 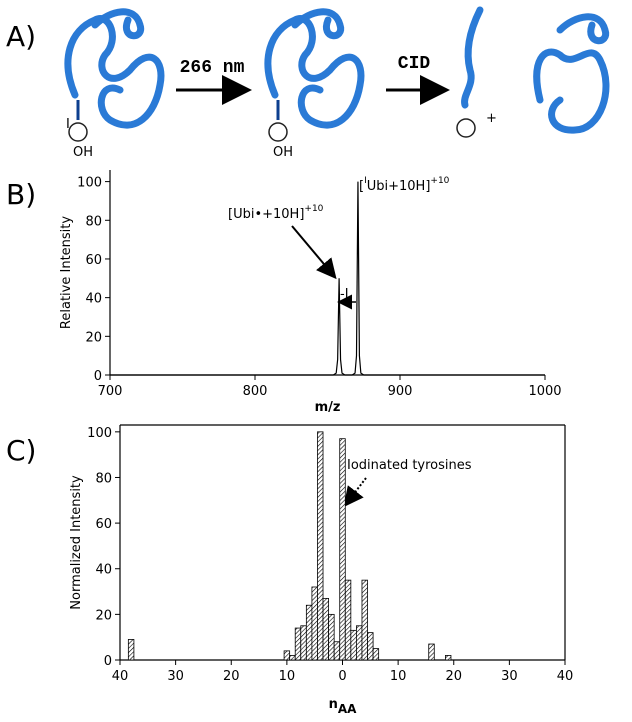 What do you see at coordinates (400, 391) in the screenshot?
I see `x-tick-label: 900` at bounding box center [400, 391].